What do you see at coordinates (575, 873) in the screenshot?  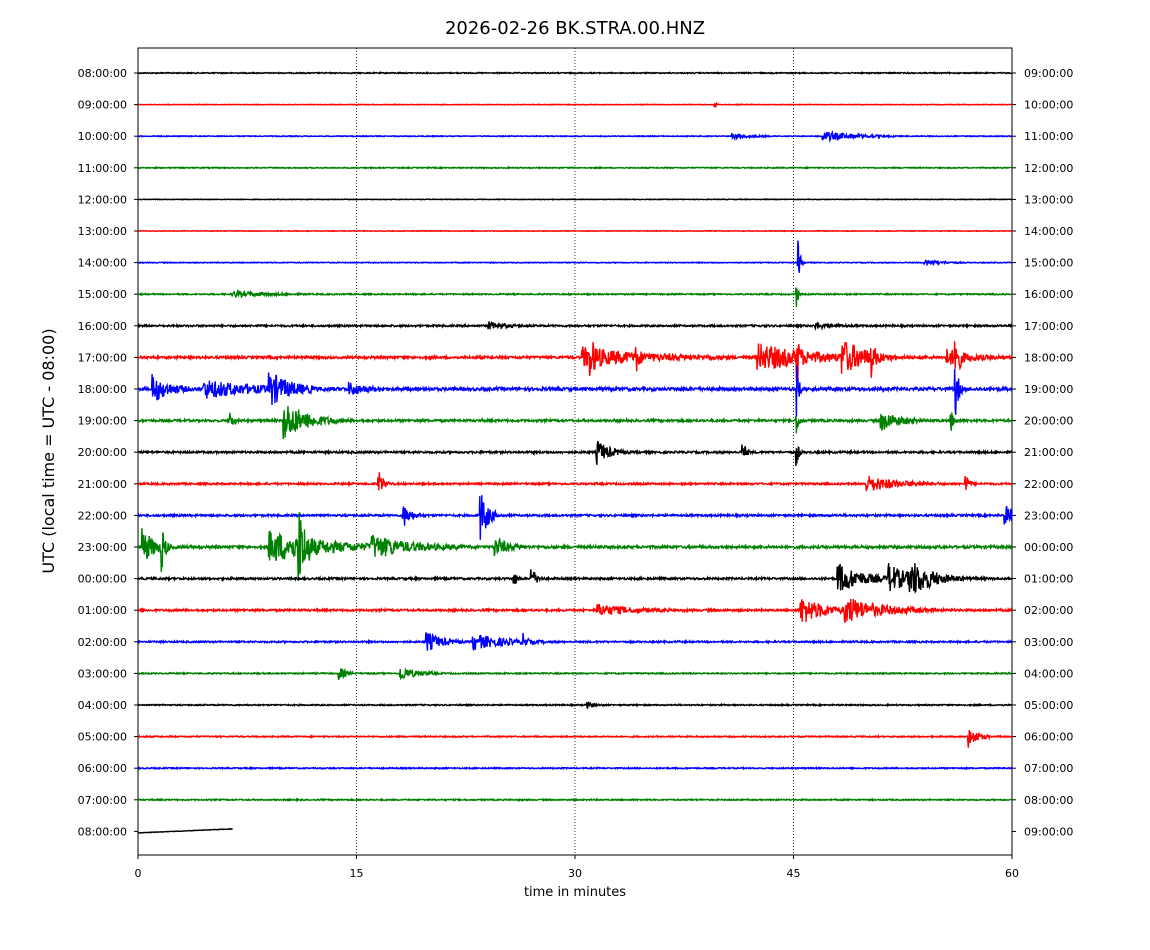 I see `x-tick-label: 30` at bounding box center [575, 873].